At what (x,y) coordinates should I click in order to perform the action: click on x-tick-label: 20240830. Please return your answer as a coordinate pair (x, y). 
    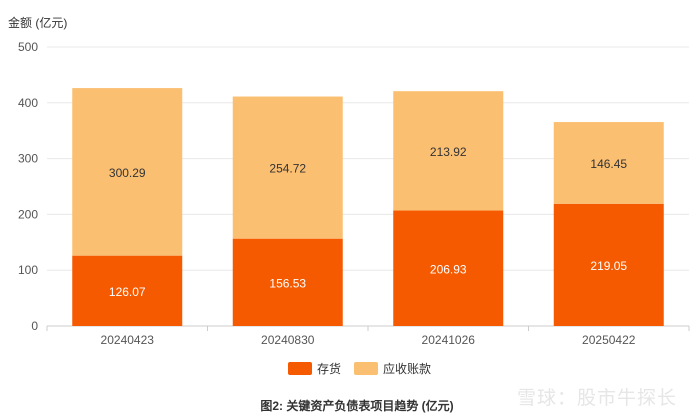
    Looking at the image, I should click on (288, 340).